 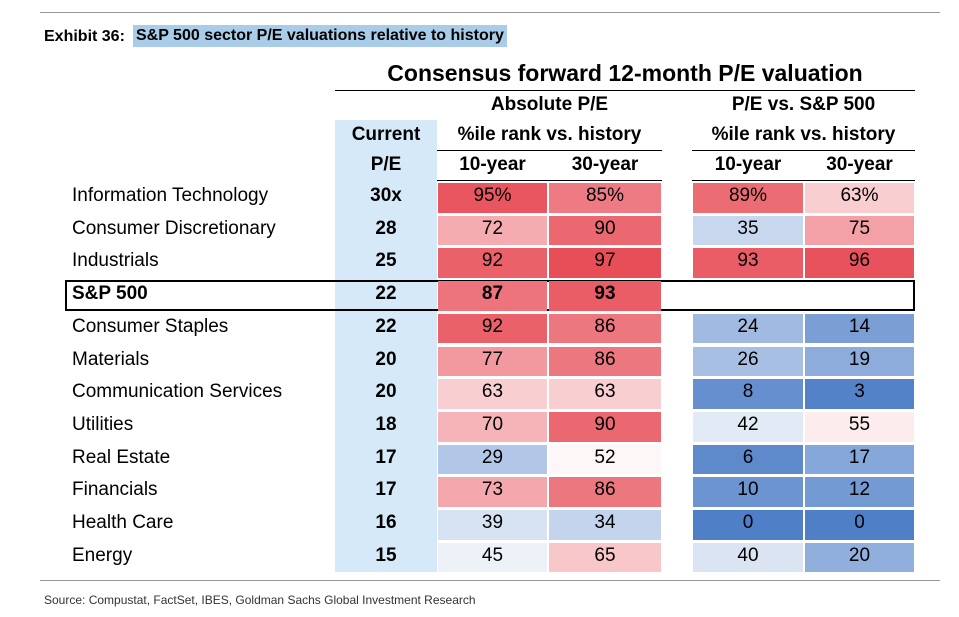 I want to click on value-cell: 12, so click(x=859, y=492).